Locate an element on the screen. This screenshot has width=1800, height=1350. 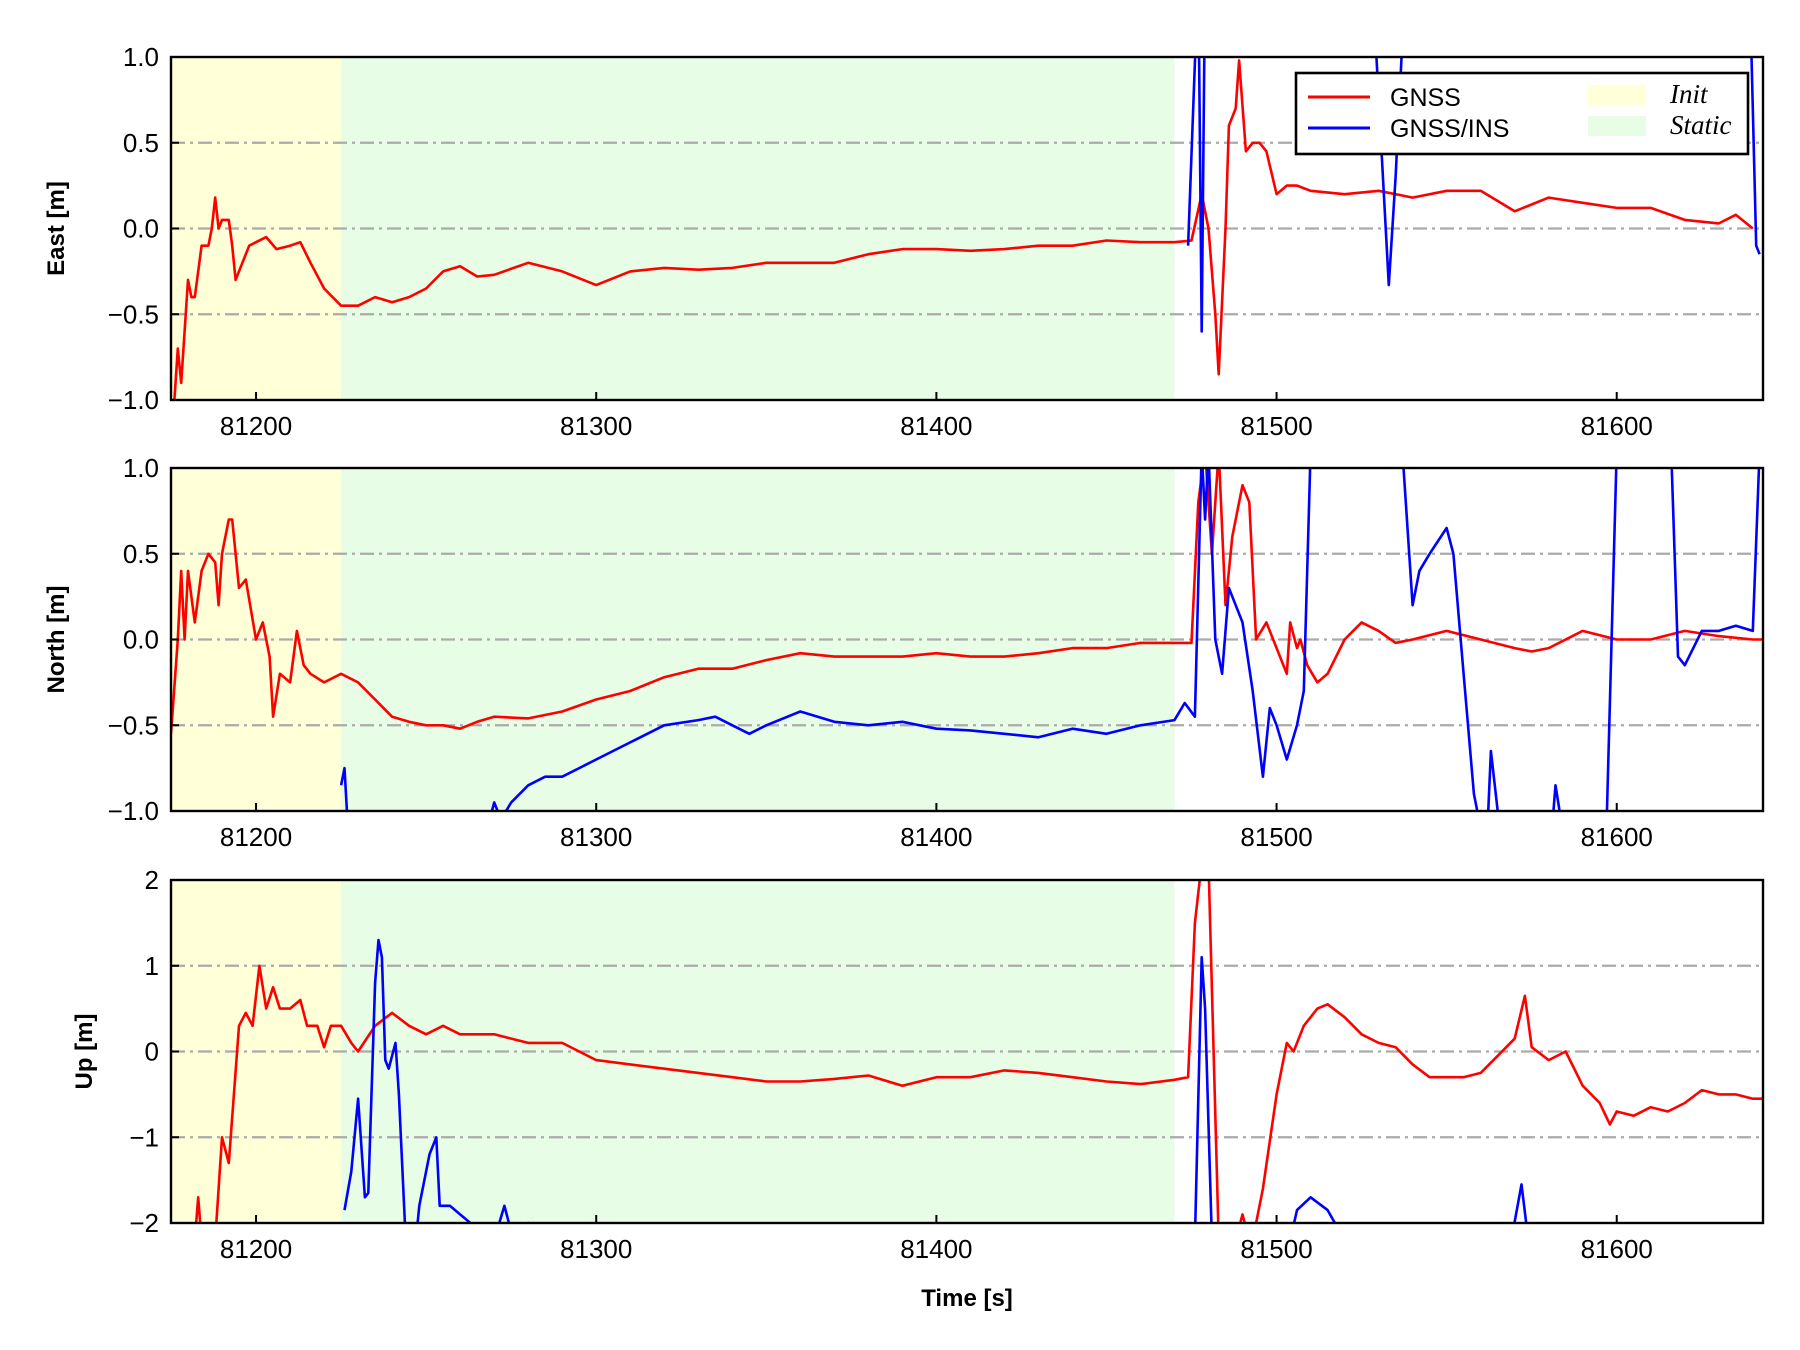
legend-label: Static is located at coordinates (1701, 125).